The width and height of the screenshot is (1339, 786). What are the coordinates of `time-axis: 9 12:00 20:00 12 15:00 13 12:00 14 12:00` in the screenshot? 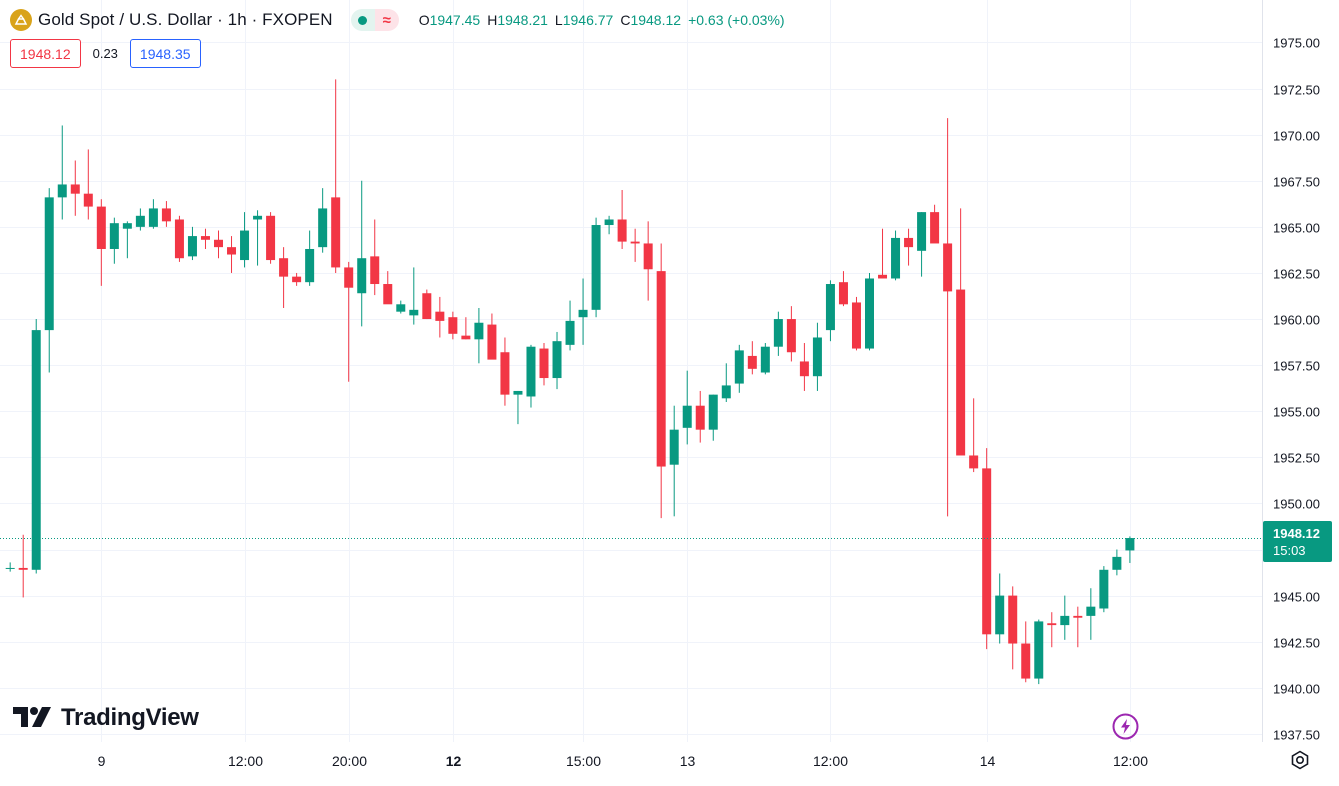 It's located at (623, 761).